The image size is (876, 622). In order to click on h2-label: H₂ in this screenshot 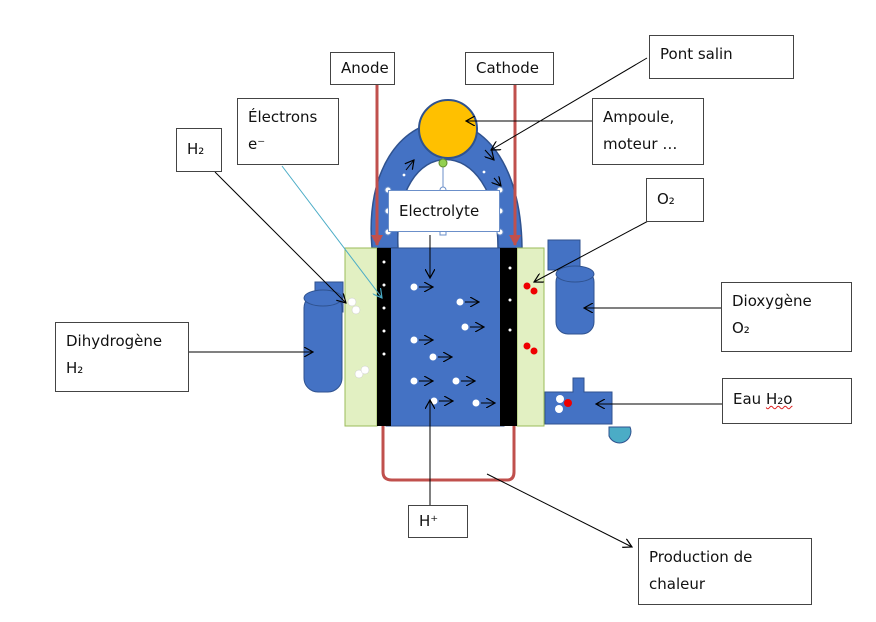, I will do `click(199, 150)`.